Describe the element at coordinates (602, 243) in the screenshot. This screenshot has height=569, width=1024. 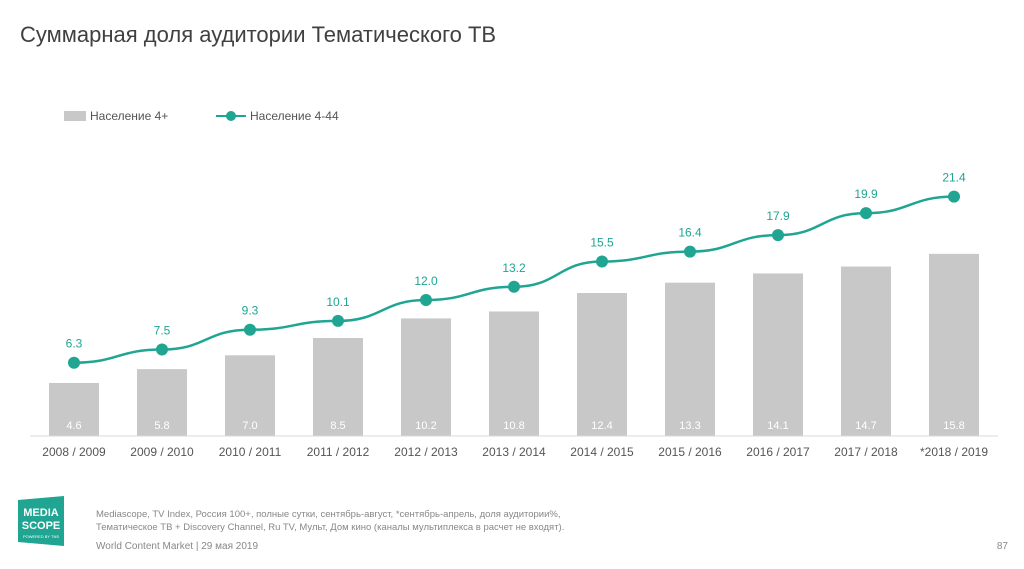
I see `line-value-label: 15.5` at that location.